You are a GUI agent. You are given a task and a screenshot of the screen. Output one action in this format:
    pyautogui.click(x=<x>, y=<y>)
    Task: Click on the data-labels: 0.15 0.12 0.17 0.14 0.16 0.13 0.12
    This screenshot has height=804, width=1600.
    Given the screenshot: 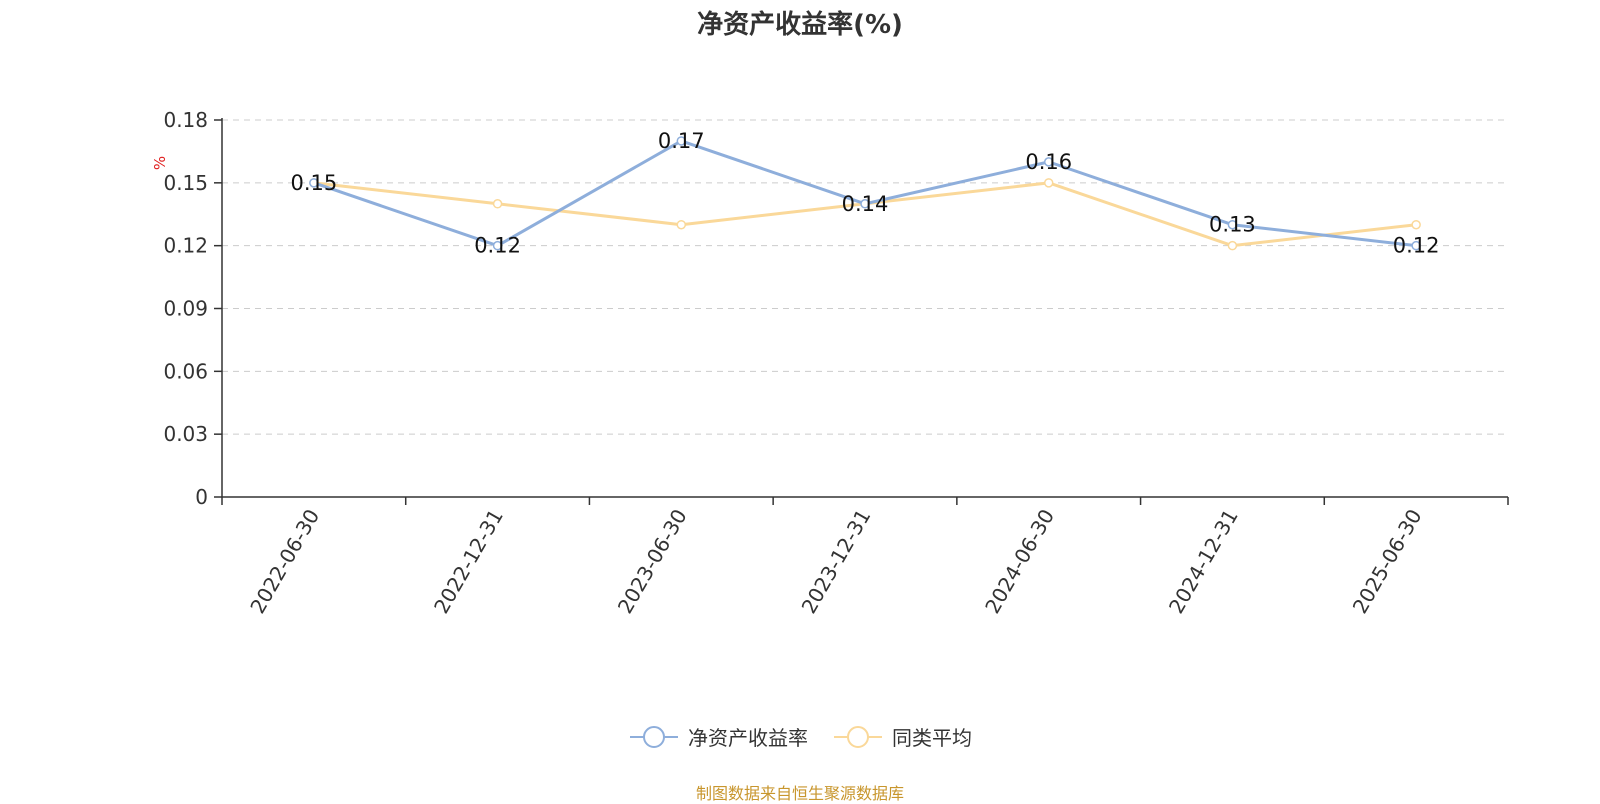 What is the action you would take?
    pyautogui.click(x=864, y=193)
    